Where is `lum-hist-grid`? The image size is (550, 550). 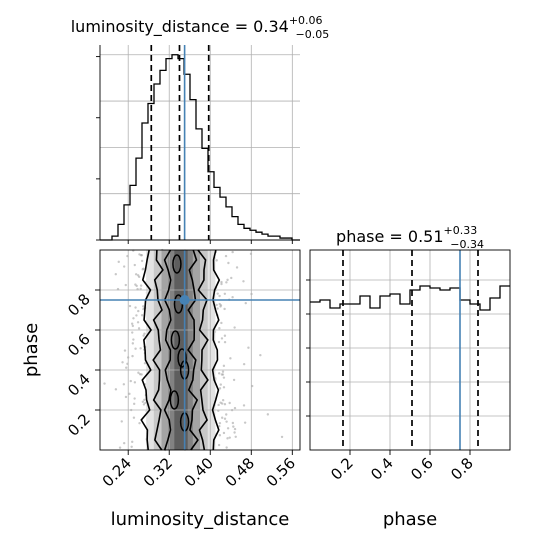 lum-hist-grid is located at coordinates (200, 142).